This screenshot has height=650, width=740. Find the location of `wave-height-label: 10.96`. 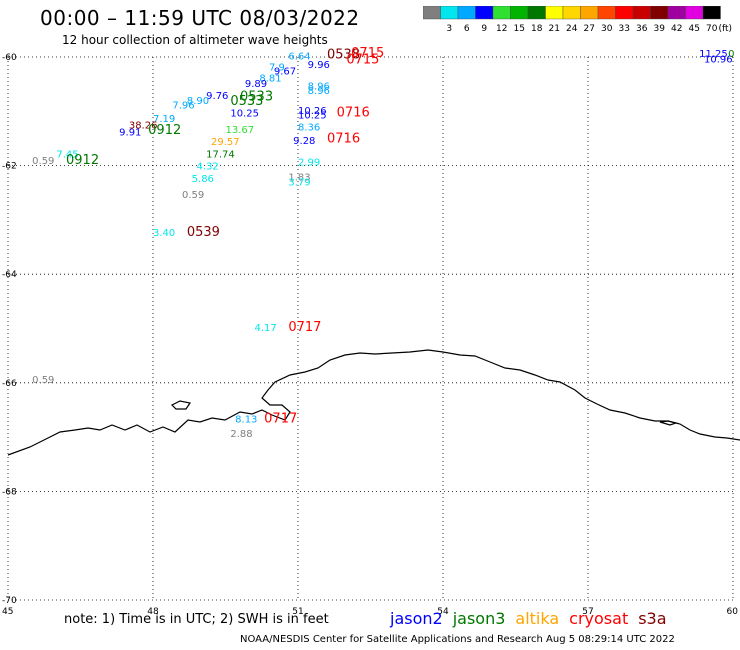

wave-height-label: 10.96 is located at coordinates (718, 59).